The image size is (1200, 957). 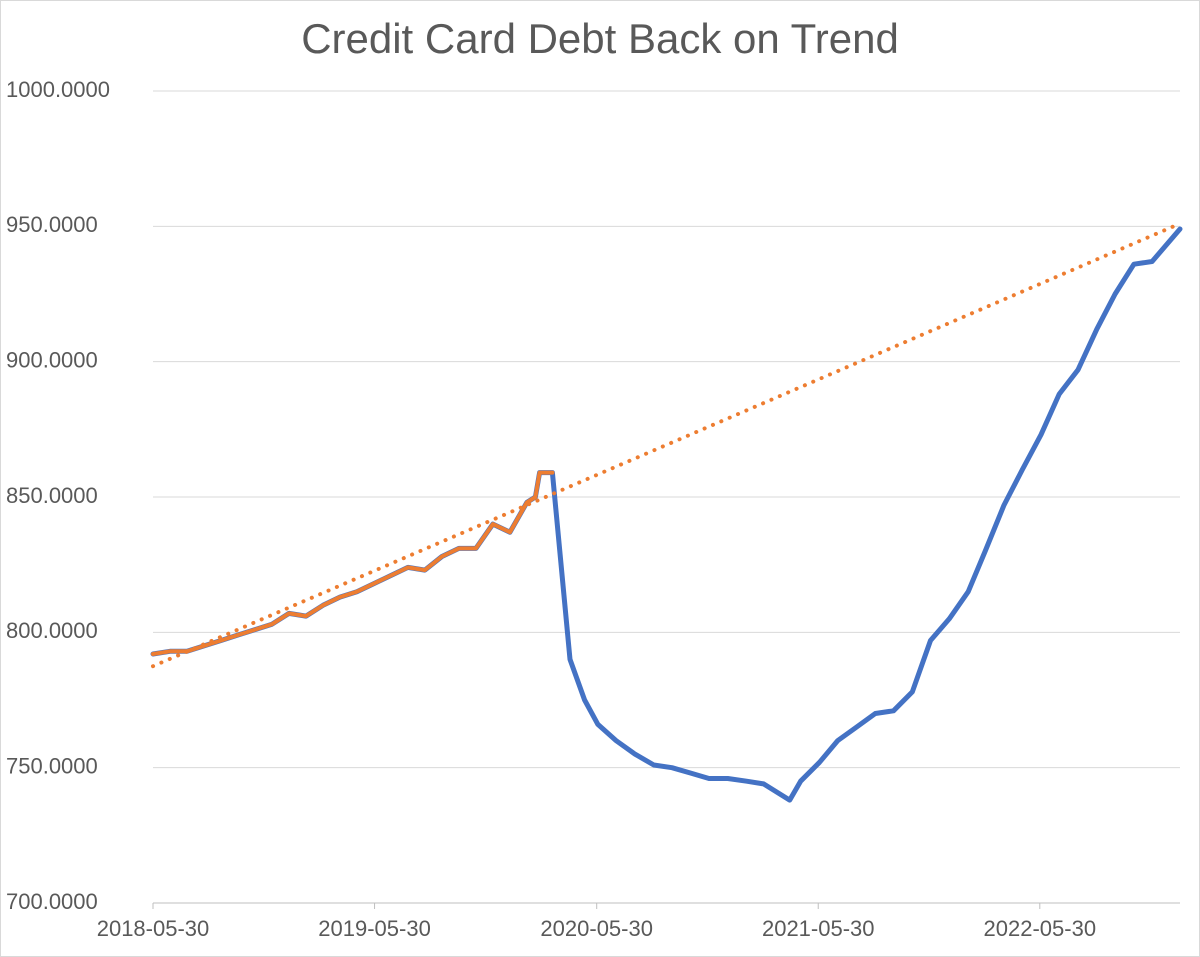 I want to click on x-tick-label: 2018-05-30, so click(x=153, y=928).